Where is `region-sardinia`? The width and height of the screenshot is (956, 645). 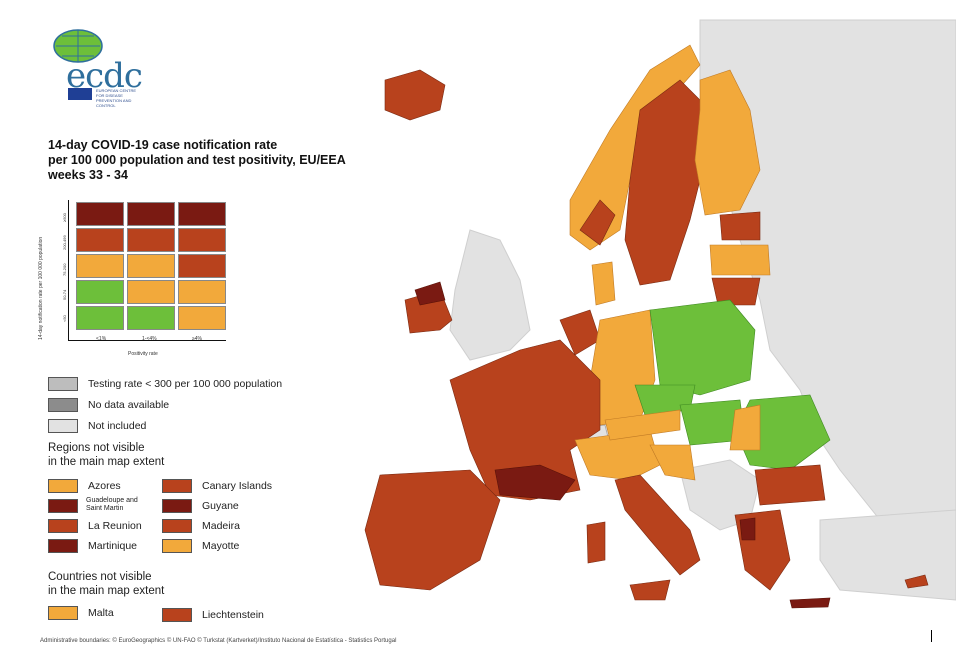
region-sardinia is located at coordinates (596, 542).